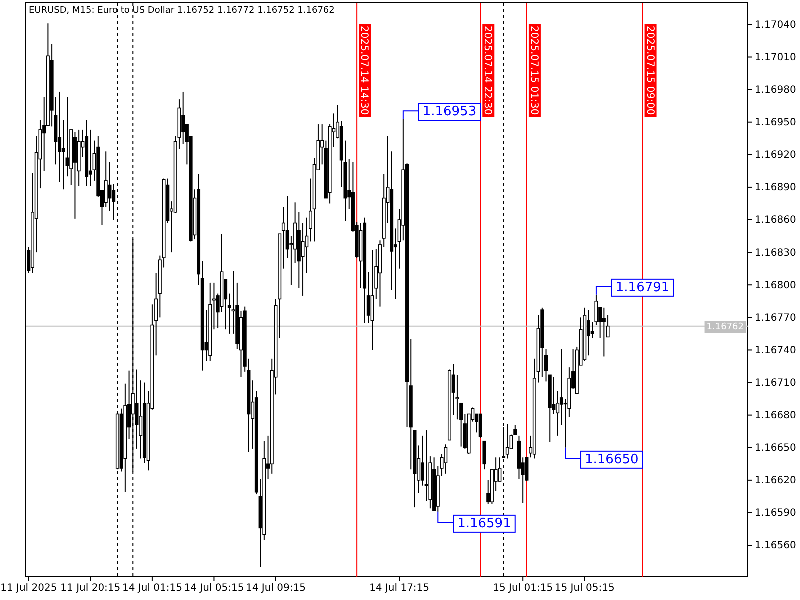 This screenshot has width=800, height=600. Describe the element at coordinates (775, 58) in the screenshot. I see `y-tick-label: 1.17010` at that location.